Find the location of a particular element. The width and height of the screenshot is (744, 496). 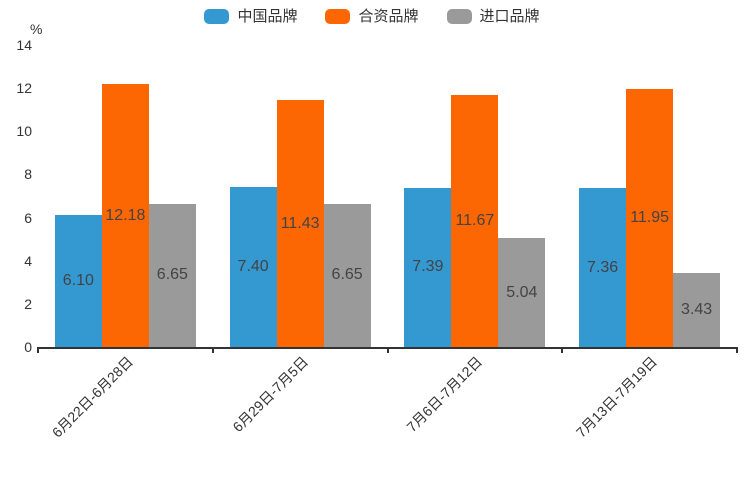

bar-series0-group3: 7.36 is located at coordinates (603, 267).